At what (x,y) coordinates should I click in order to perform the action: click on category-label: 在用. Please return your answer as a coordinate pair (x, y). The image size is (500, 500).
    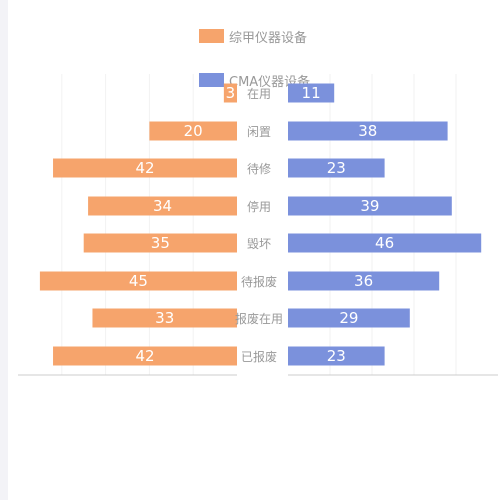
    Looking at the image, I should click on (259, 94).